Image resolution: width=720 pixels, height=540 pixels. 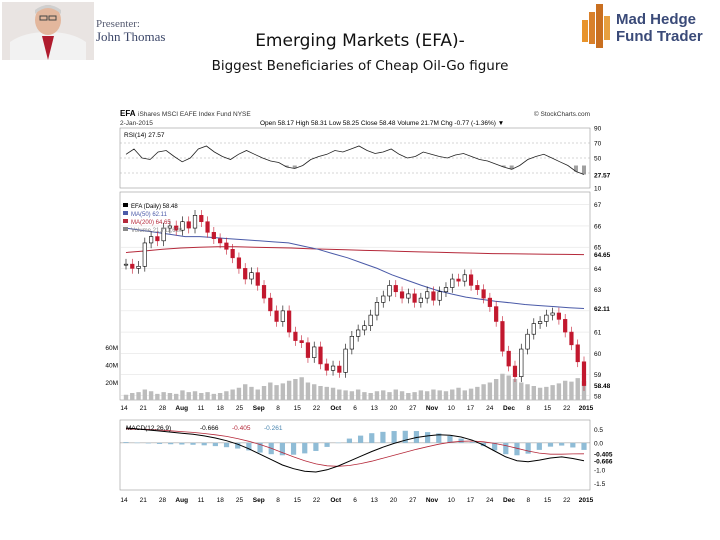 I want to click on x-tick-label: 21, so click(x=144, y=500).